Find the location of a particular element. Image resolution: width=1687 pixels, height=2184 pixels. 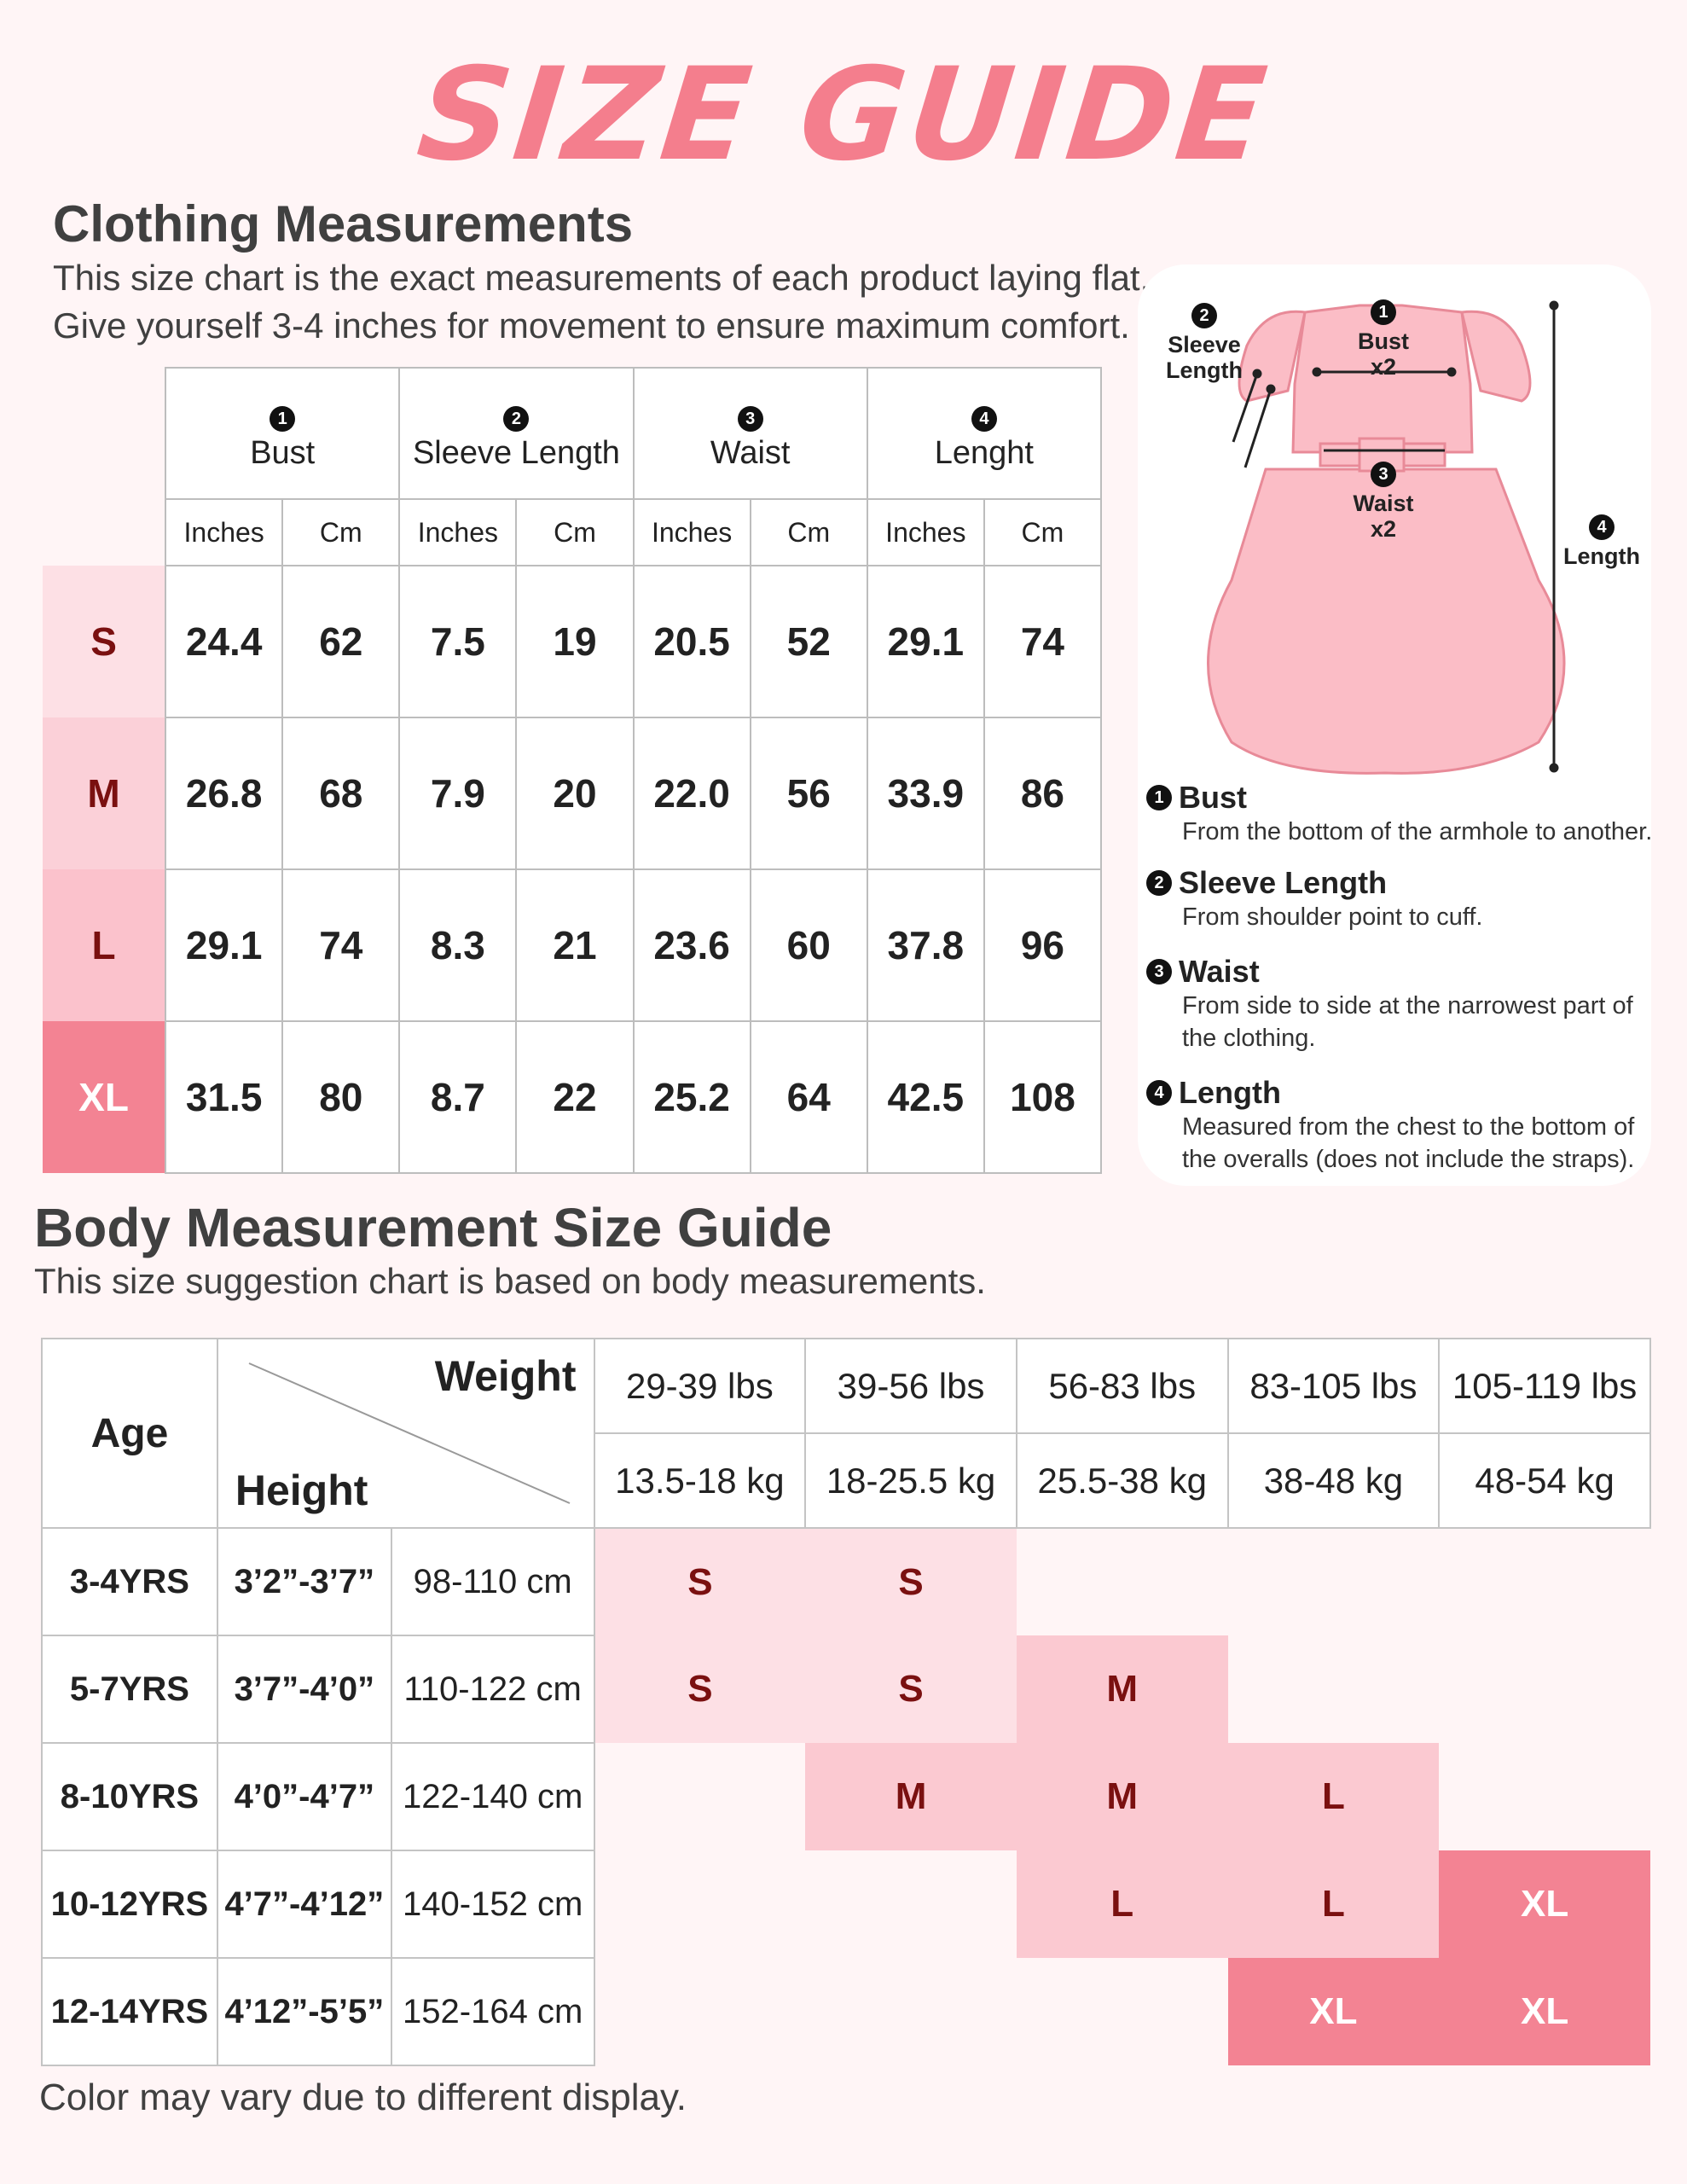

clothing-heading: Clothing Measurements is located at coordinates (343, 224).